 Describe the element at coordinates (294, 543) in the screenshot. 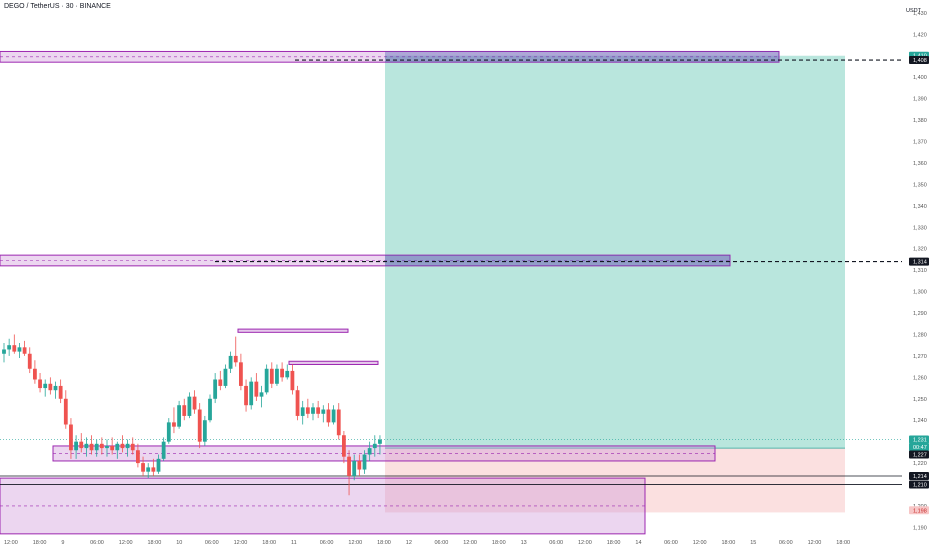

I see `time-tick-label: 11` at that location.